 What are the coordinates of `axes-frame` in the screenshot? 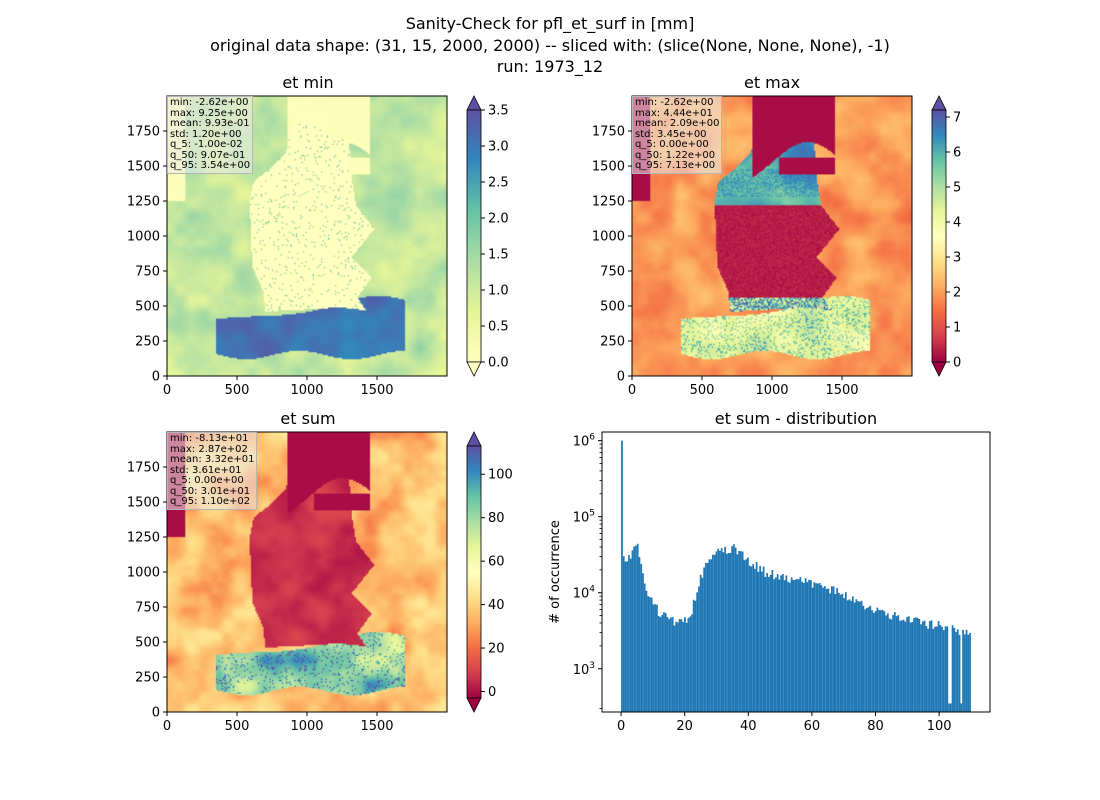 It's located at (796, 572).